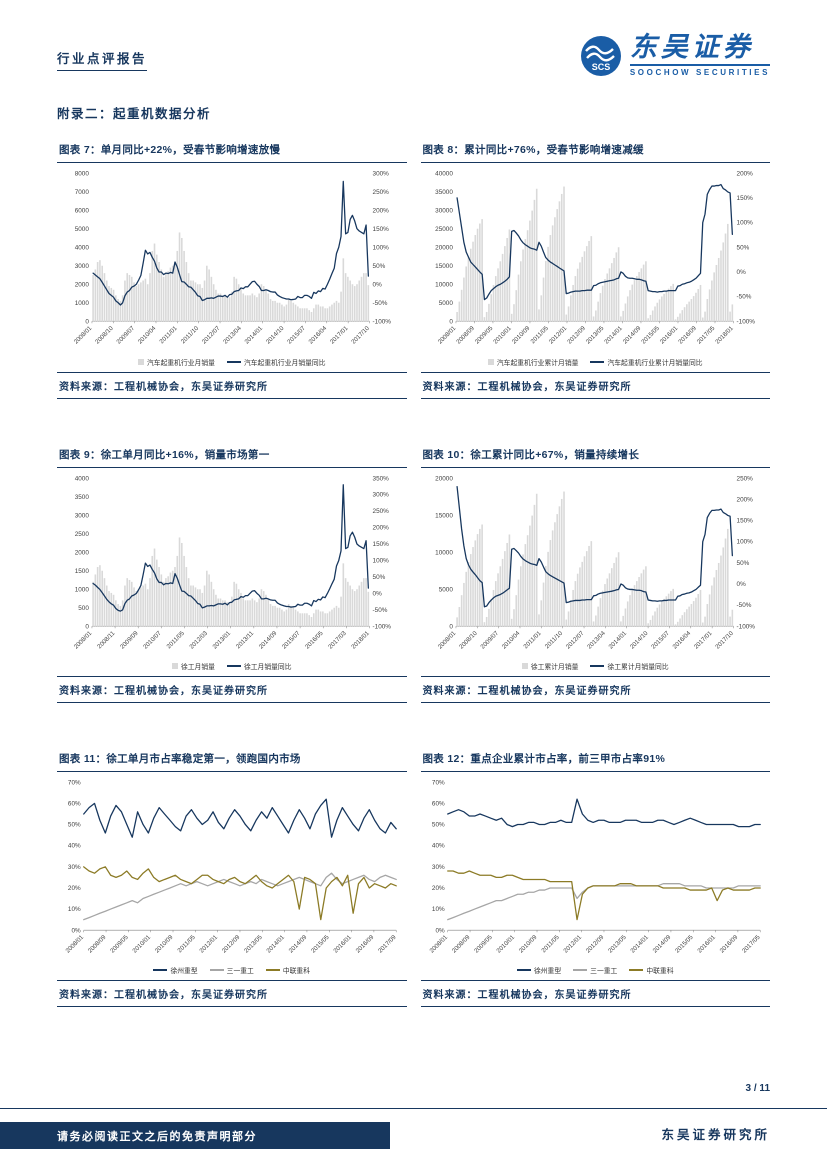  I want to click on svg-text: 2000, so click(82, 552).